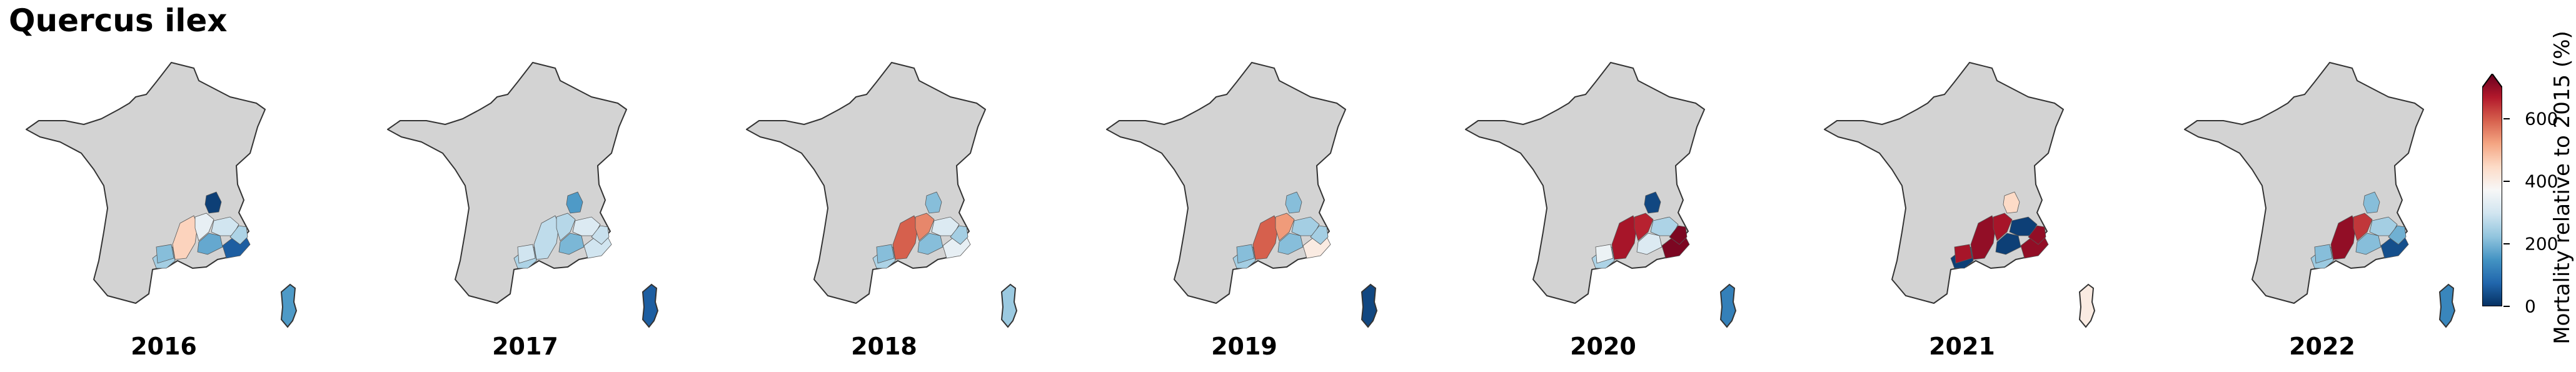 The width and height of the screenshot is (2576, 372). What do you see at coordinates (2541, 181) in the screenshot?
I see `colorbar-tick-label: 400` at bounding box center [2541, 181].